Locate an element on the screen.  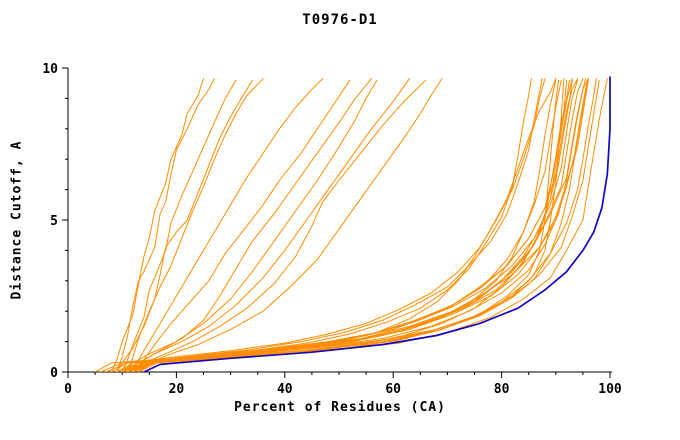
x-tick-label: 60 is located at coordinates (393, 389).